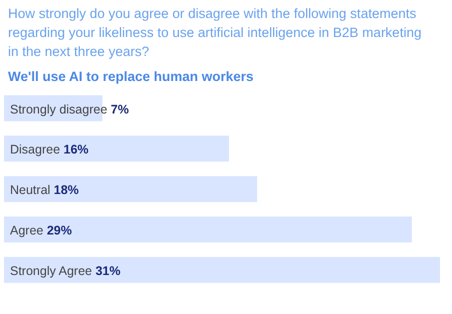 This screenshot has height=314, width=452. Describe the element at coordinates (131, 76) in the screenshot. I see `chart-subtitle: We'll use AI to replace human workers` at that location.